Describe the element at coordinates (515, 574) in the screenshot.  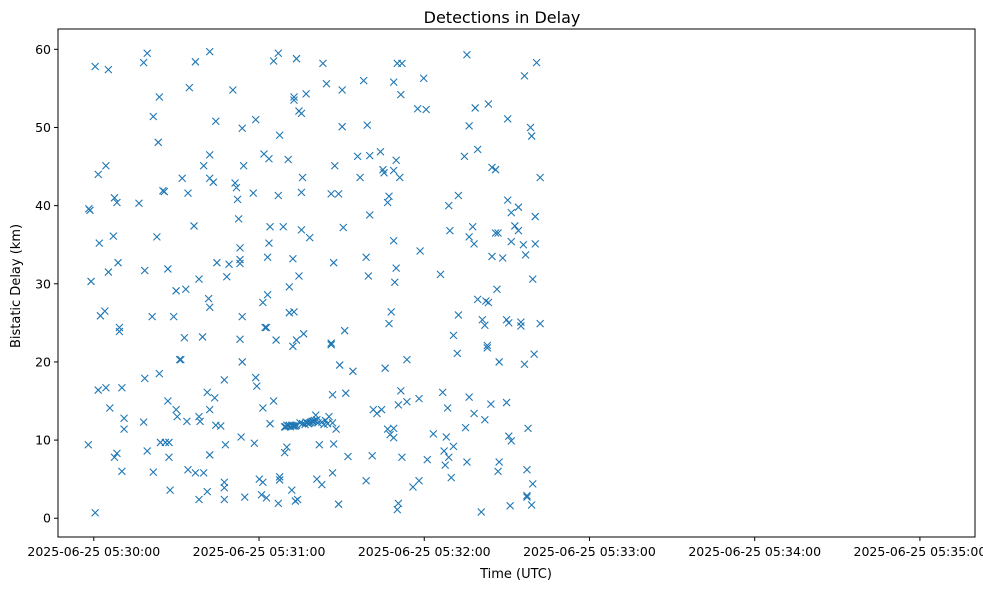
I see `x-axis-label: Time (UTC)` at that location.